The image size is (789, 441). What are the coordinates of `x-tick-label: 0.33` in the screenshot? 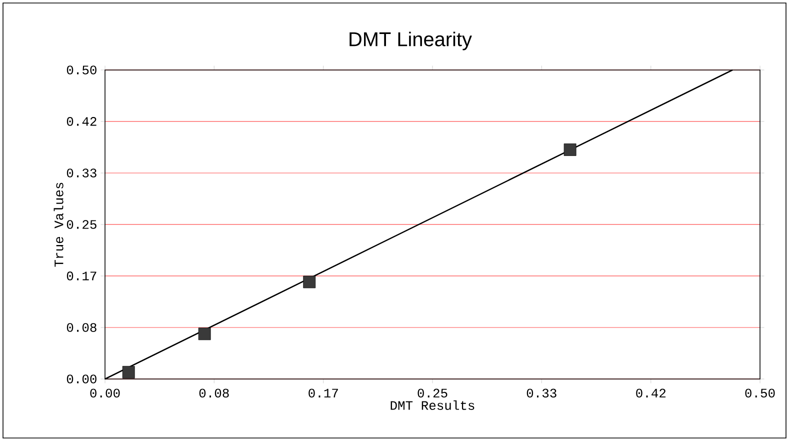 It's located at (541, 393).